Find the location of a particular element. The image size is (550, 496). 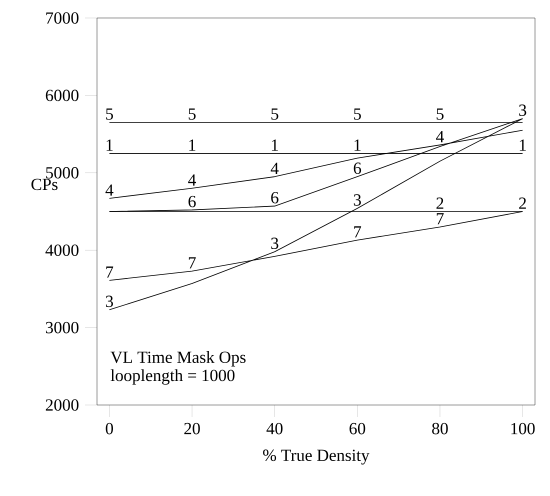

series-label: 4 is located at coordinates (274, 168).